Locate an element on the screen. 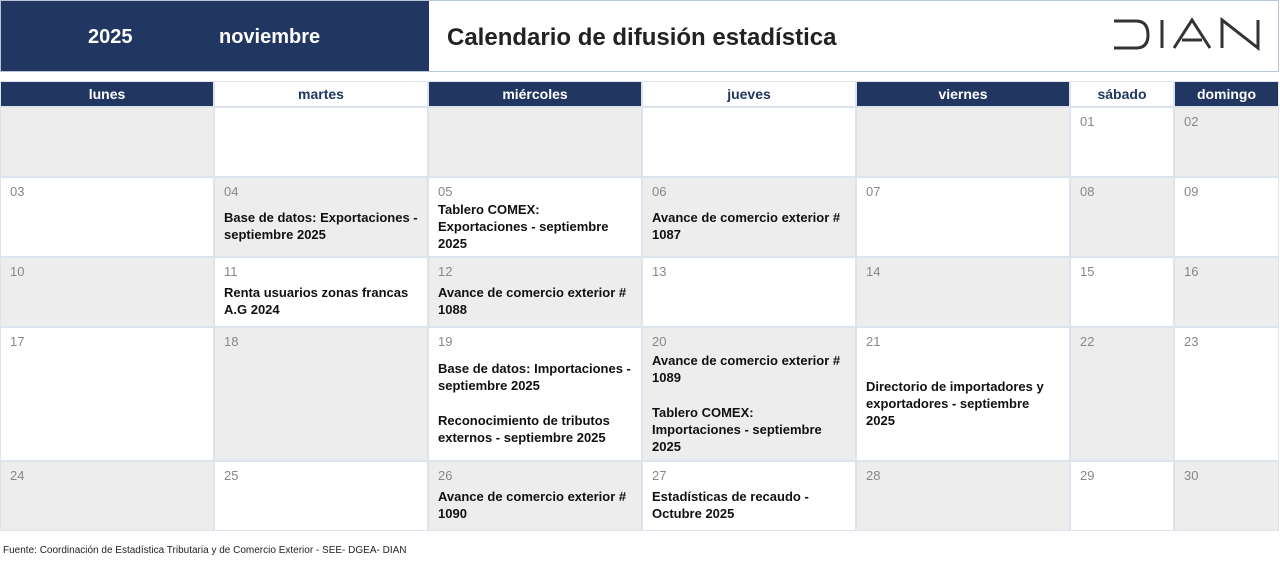 The width and height of the screenshot is (1280, 570). day-cell: 09 is located at coordinates (1226, 217).